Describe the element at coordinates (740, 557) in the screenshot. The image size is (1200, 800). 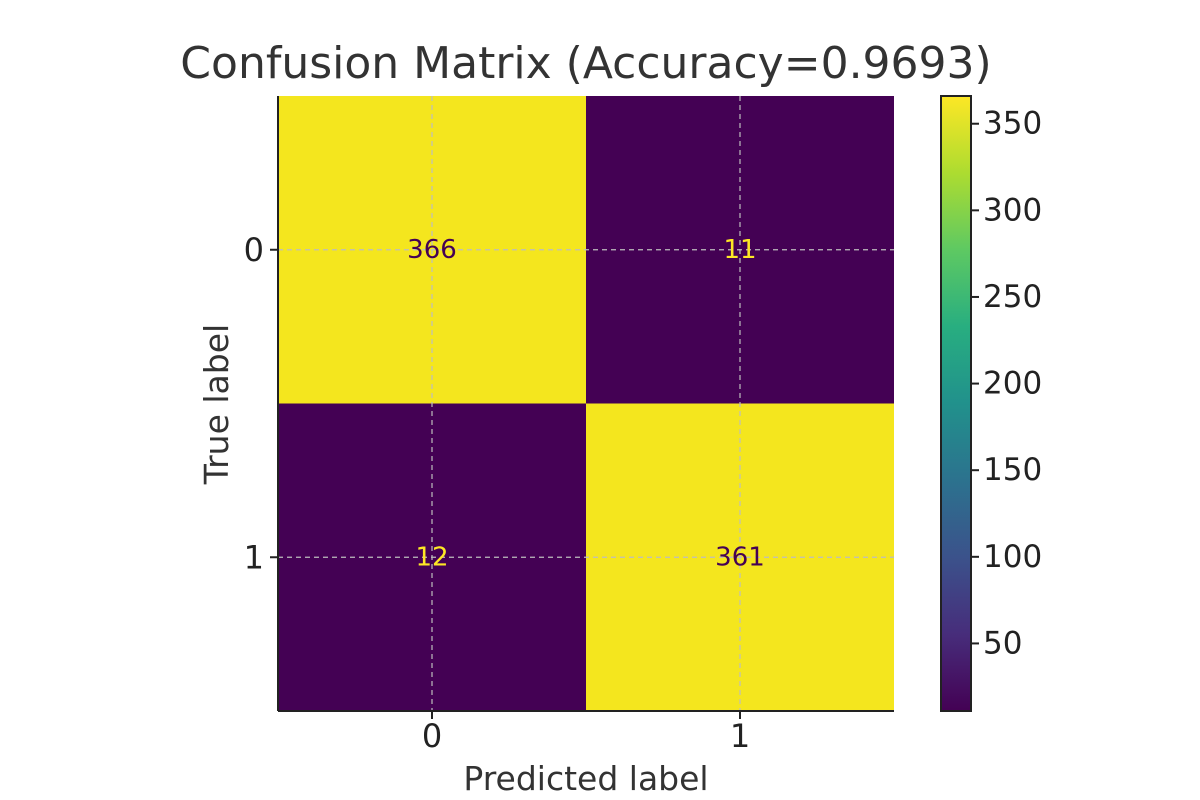
I see `cell-value-label: 361` at that location.